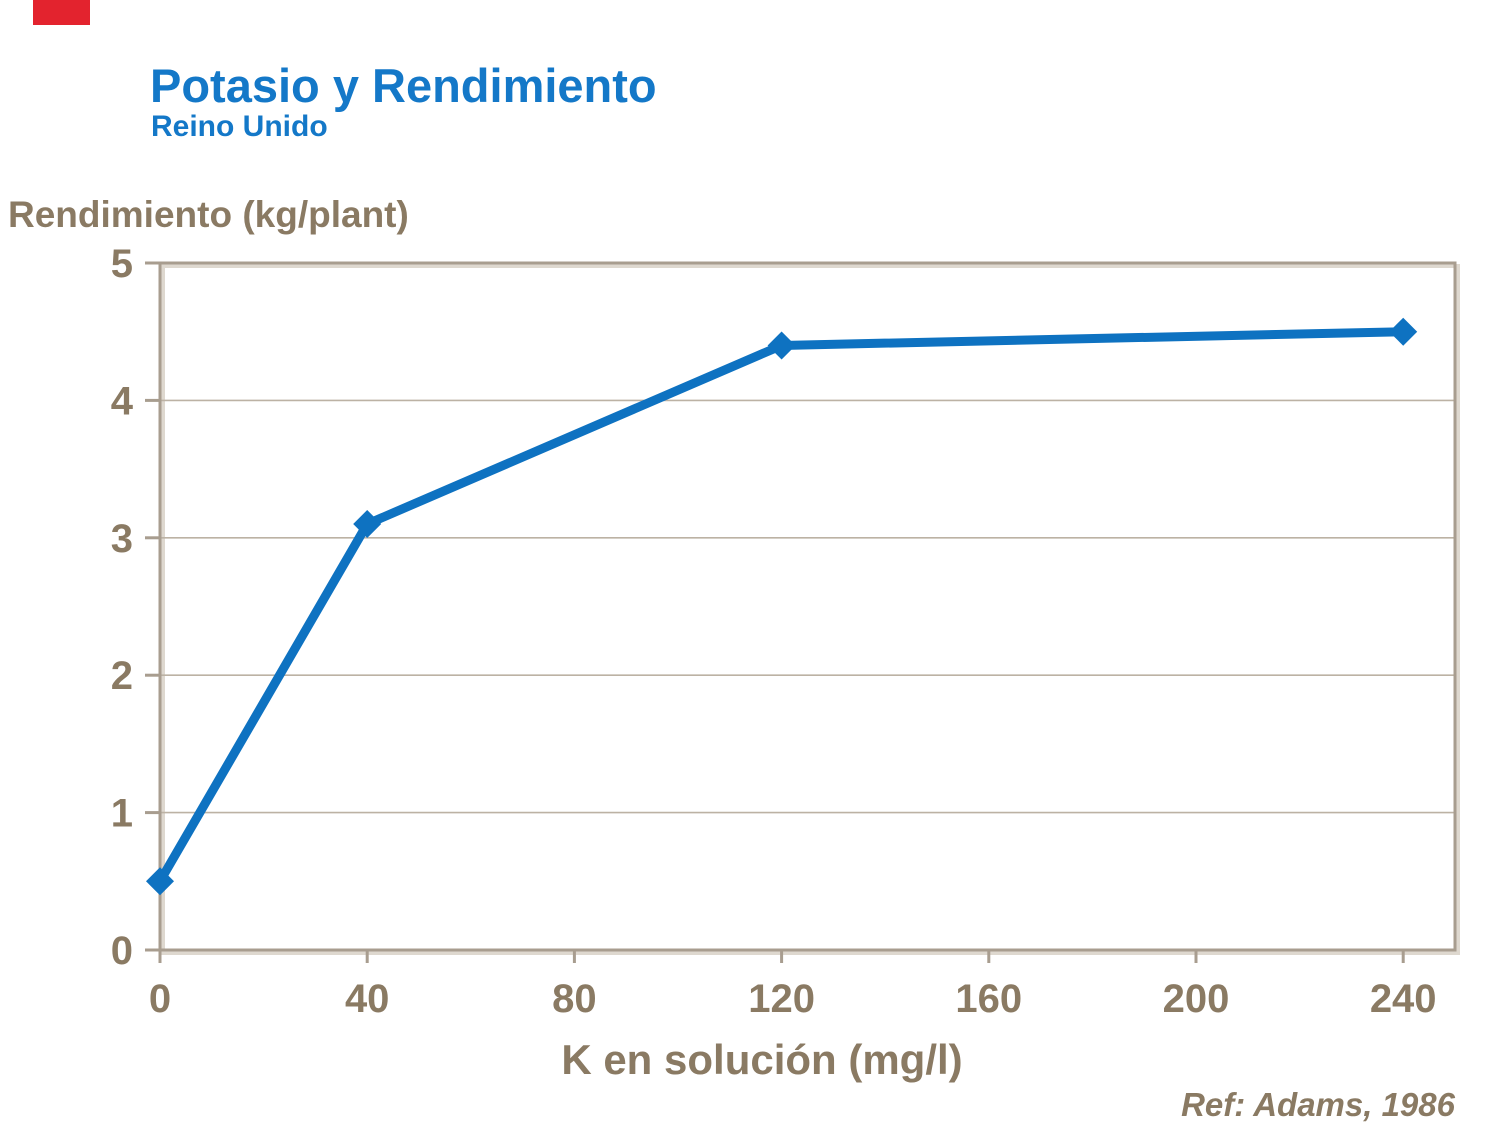  Describe the element at coordinates (122, 814) in the screenshot. I see `y-tick-label-1: 1` at that location.